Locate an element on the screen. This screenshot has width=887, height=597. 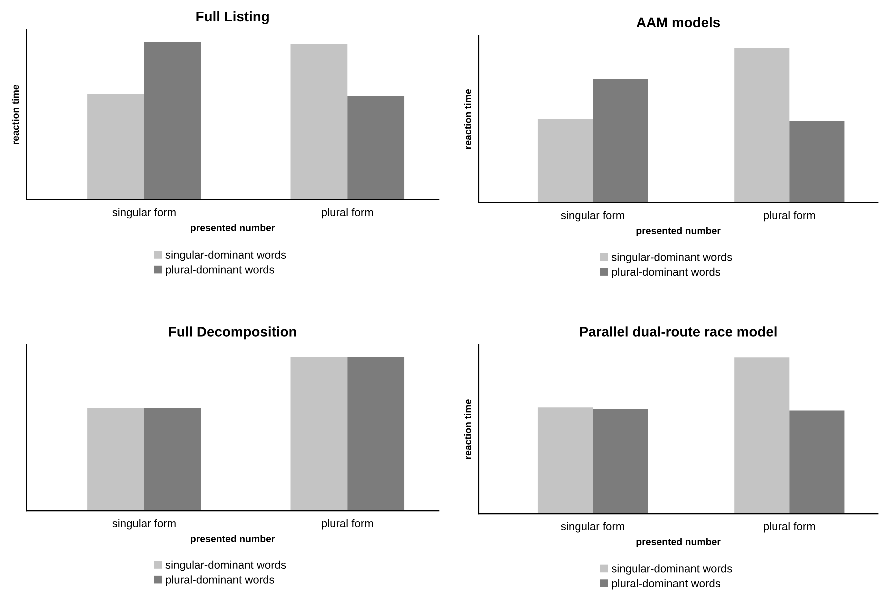
chart-title: Full Listing is located at coordinates (232, 17).